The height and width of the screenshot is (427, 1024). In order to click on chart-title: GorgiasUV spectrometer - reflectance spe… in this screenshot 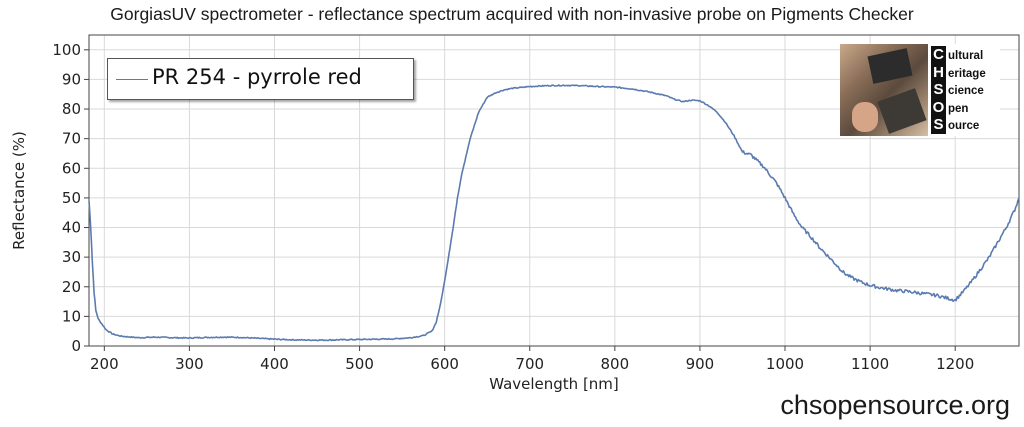, I will do `click(512, 14)`.